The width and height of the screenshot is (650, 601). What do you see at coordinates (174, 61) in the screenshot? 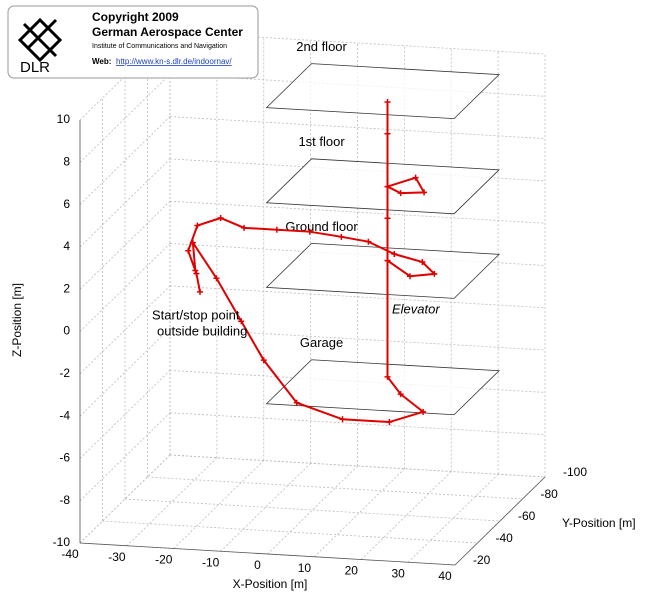
I see `web-url: http://www.kn-s.dlr.de/indoornav/` at bounding box center [174, 61].